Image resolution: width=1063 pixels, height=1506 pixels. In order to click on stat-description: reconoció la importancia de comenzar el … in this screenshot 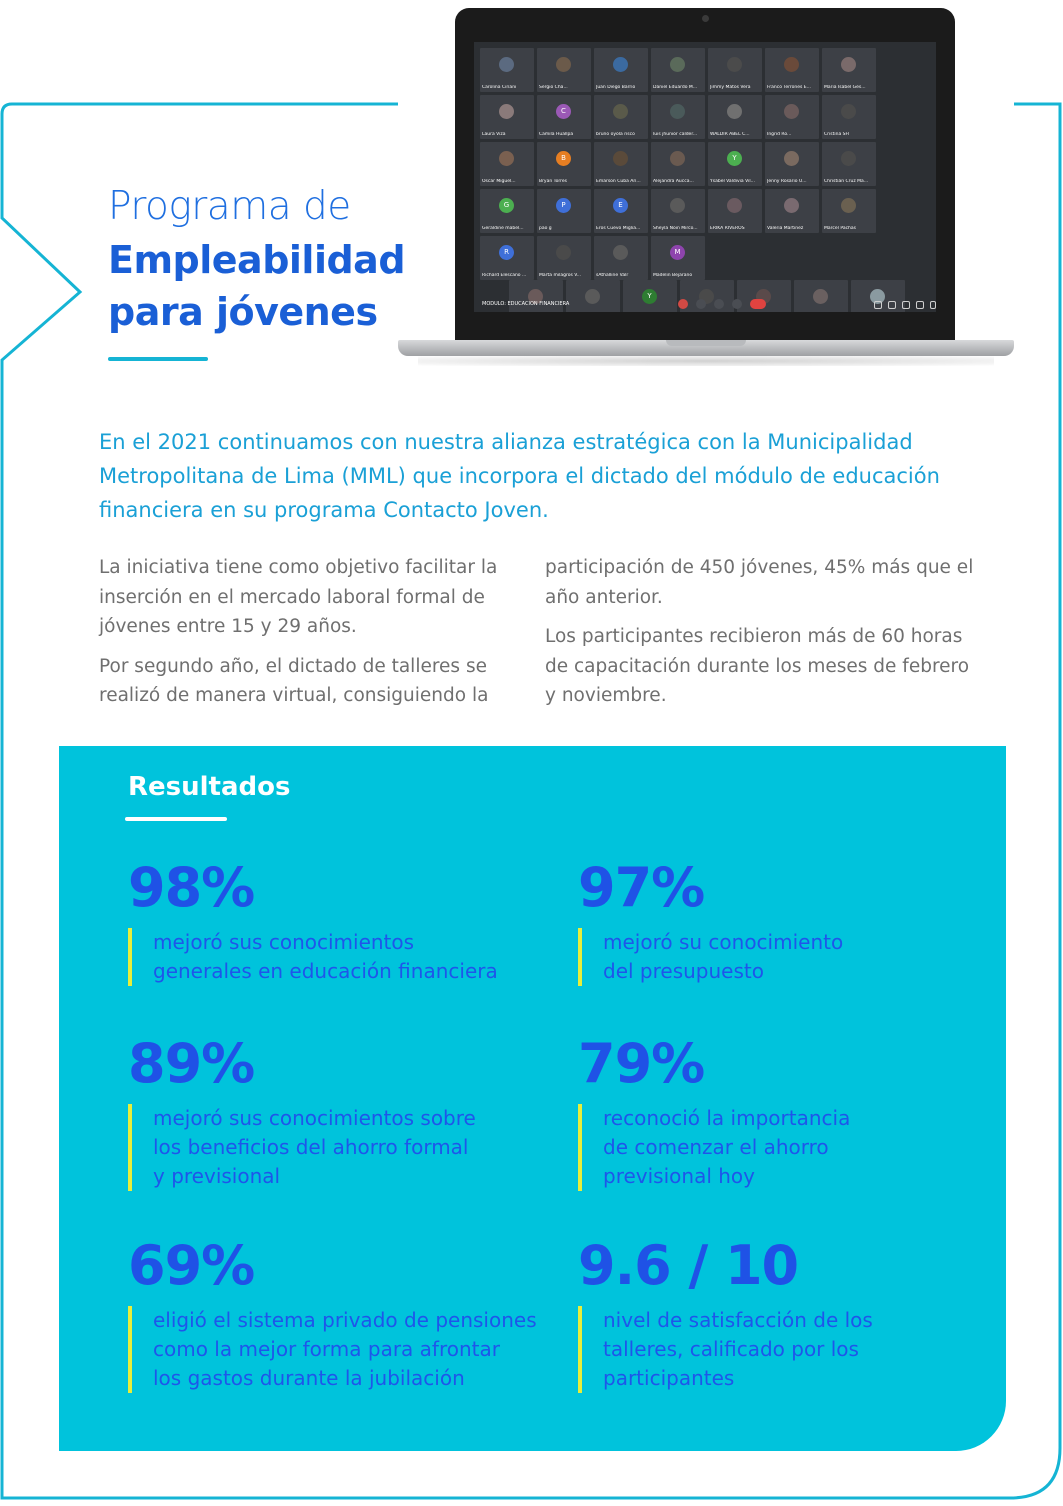, I will do `click(788, 1147)`.